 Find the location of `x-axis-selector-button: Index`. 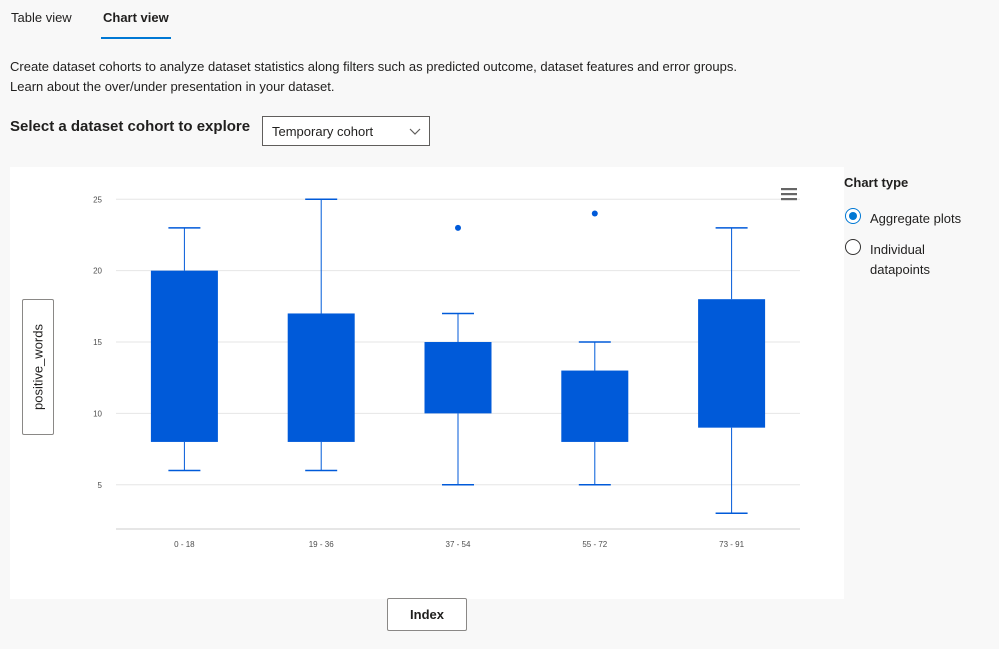

x-axis-selector-button: Index is located at coordinates (427, 614).